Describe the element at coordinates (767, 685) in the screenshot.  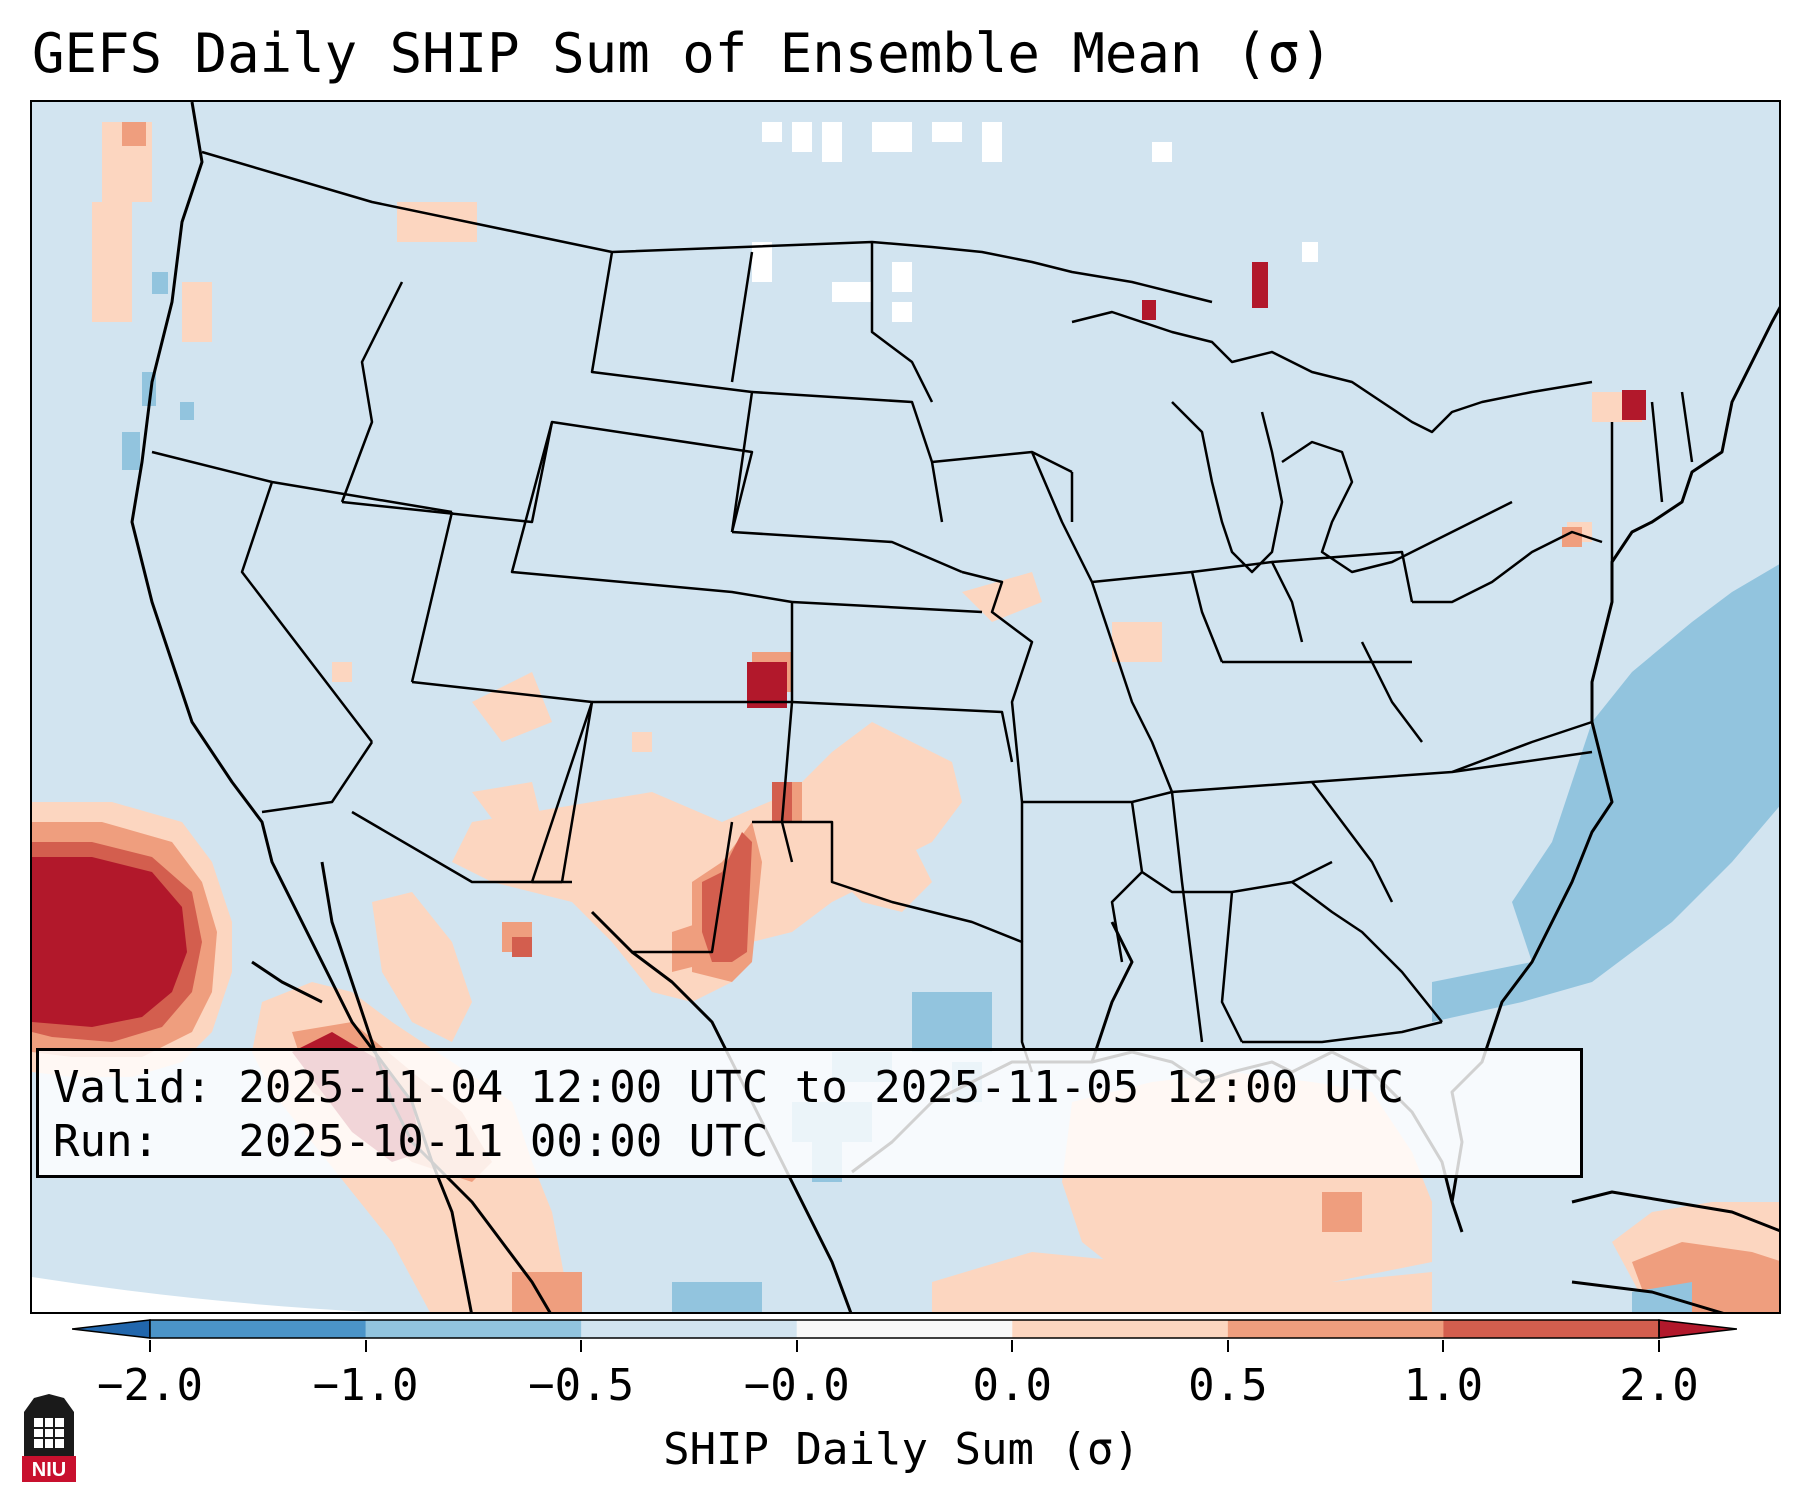
I see `kansas-hotspot` at that location.